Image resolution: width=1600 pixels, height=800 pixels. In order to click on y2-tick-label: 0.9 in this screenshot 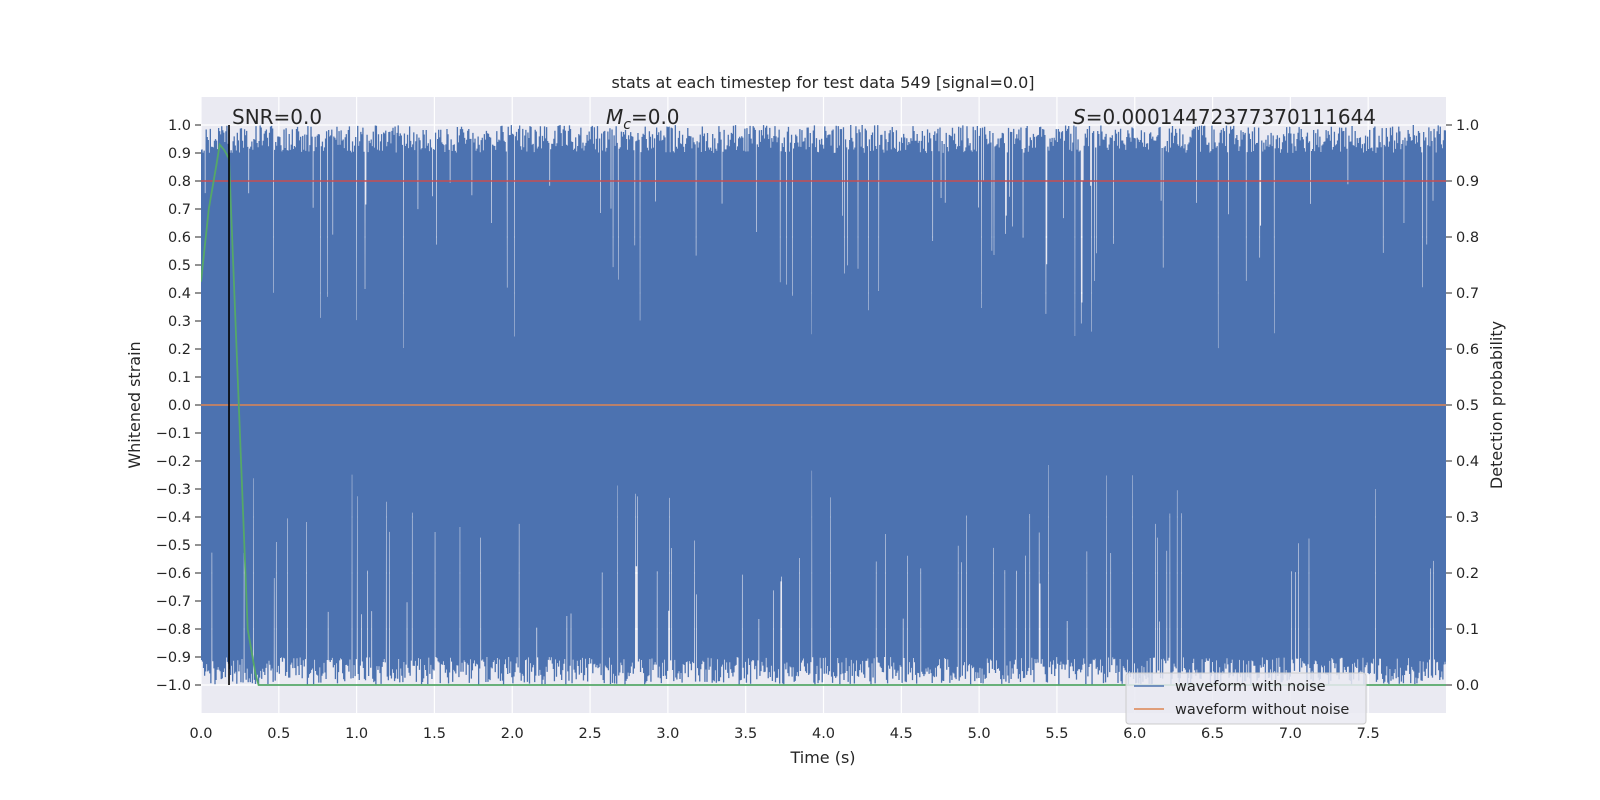, I will do `click(1467, 182)`.